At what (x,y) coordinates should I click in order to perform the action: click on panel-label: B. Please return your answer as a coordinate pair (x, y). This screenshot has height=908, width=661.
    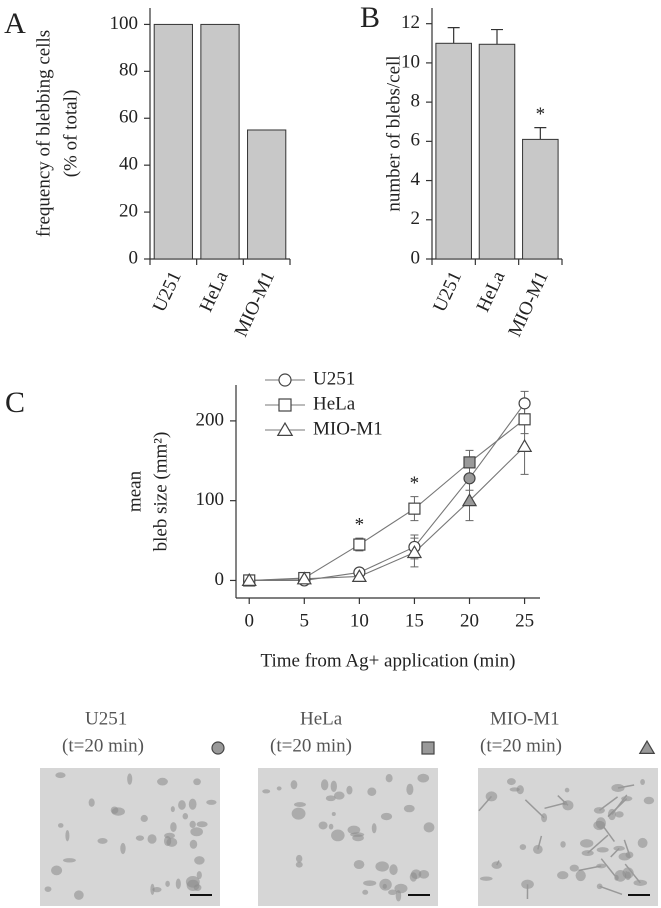
    Looking at the image, I should click on (370, 17).